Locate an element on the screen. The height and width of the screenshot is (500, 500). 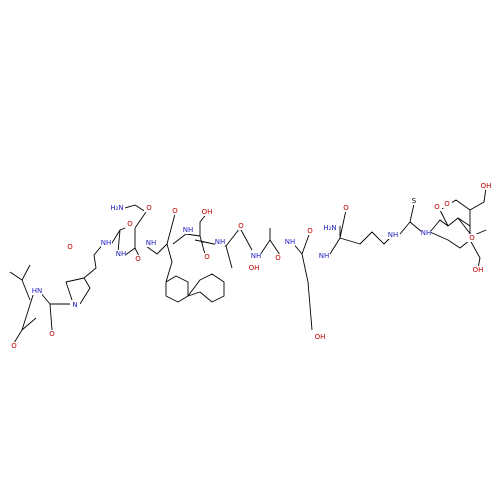
atom-label: S is located at coordinates (414, 201).